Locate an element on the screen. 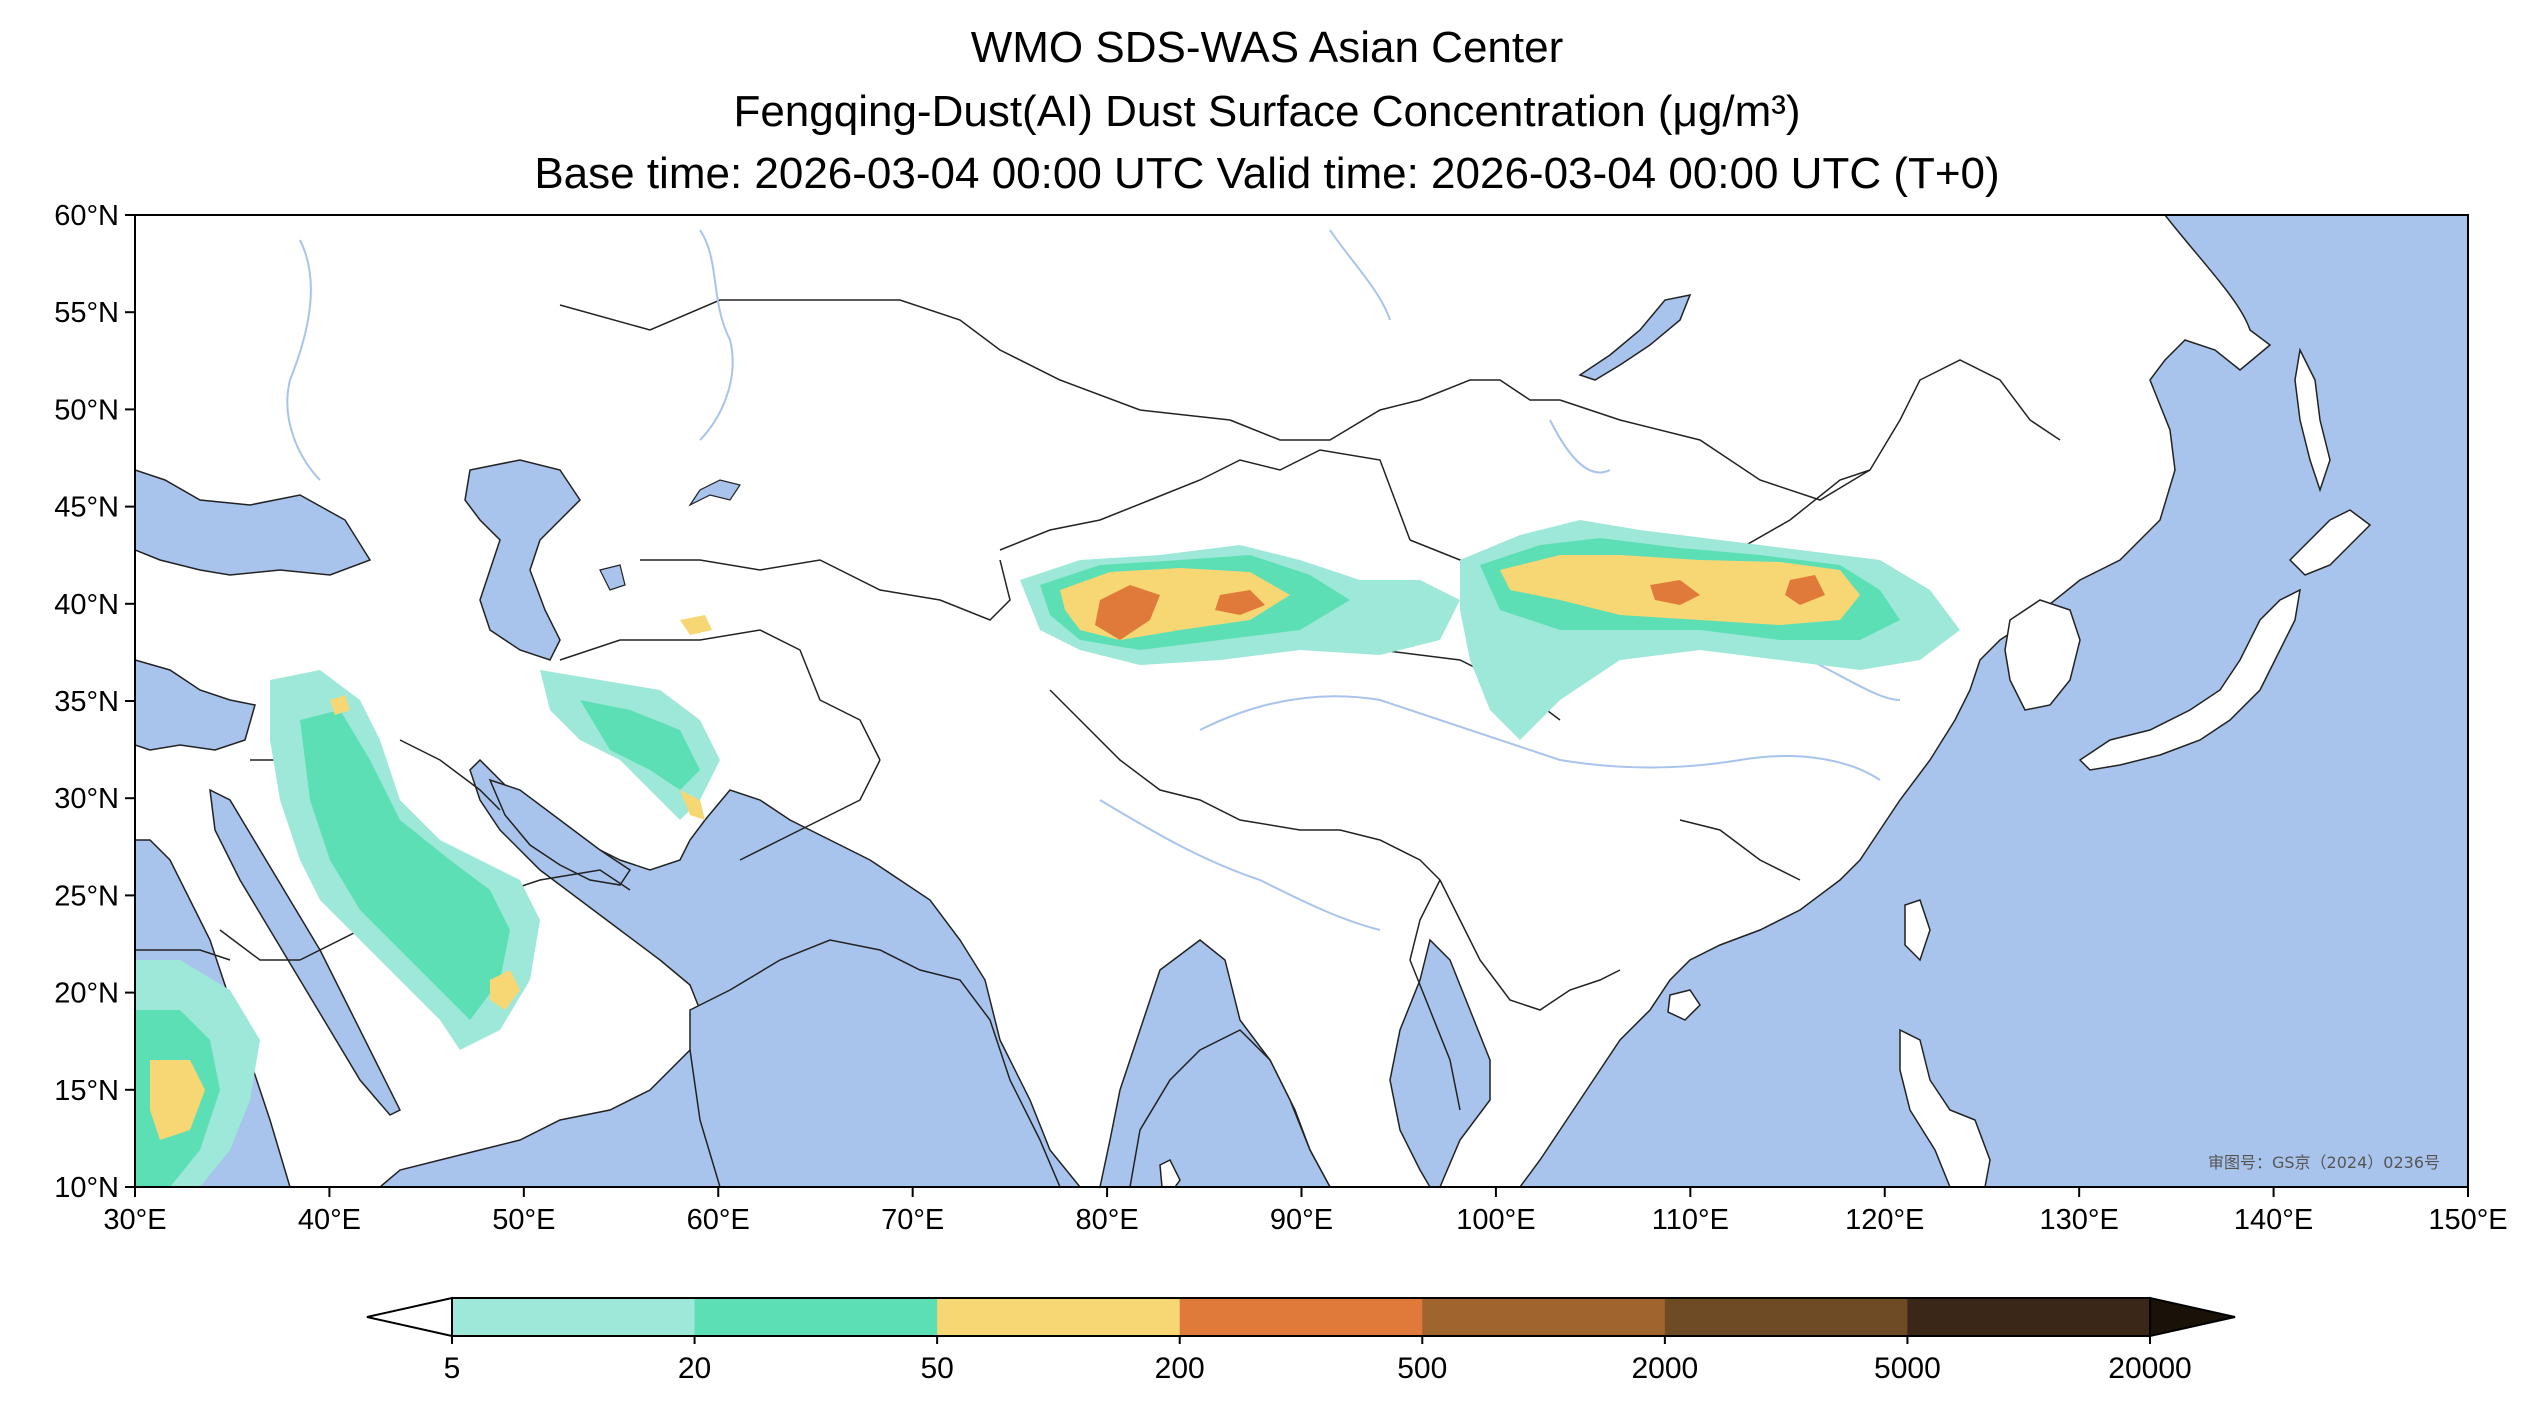 Image resolution: width=2534 pixels, height=1421 pixels. lon-tick-label: 150°E is located at coordinates (2467, 1220).